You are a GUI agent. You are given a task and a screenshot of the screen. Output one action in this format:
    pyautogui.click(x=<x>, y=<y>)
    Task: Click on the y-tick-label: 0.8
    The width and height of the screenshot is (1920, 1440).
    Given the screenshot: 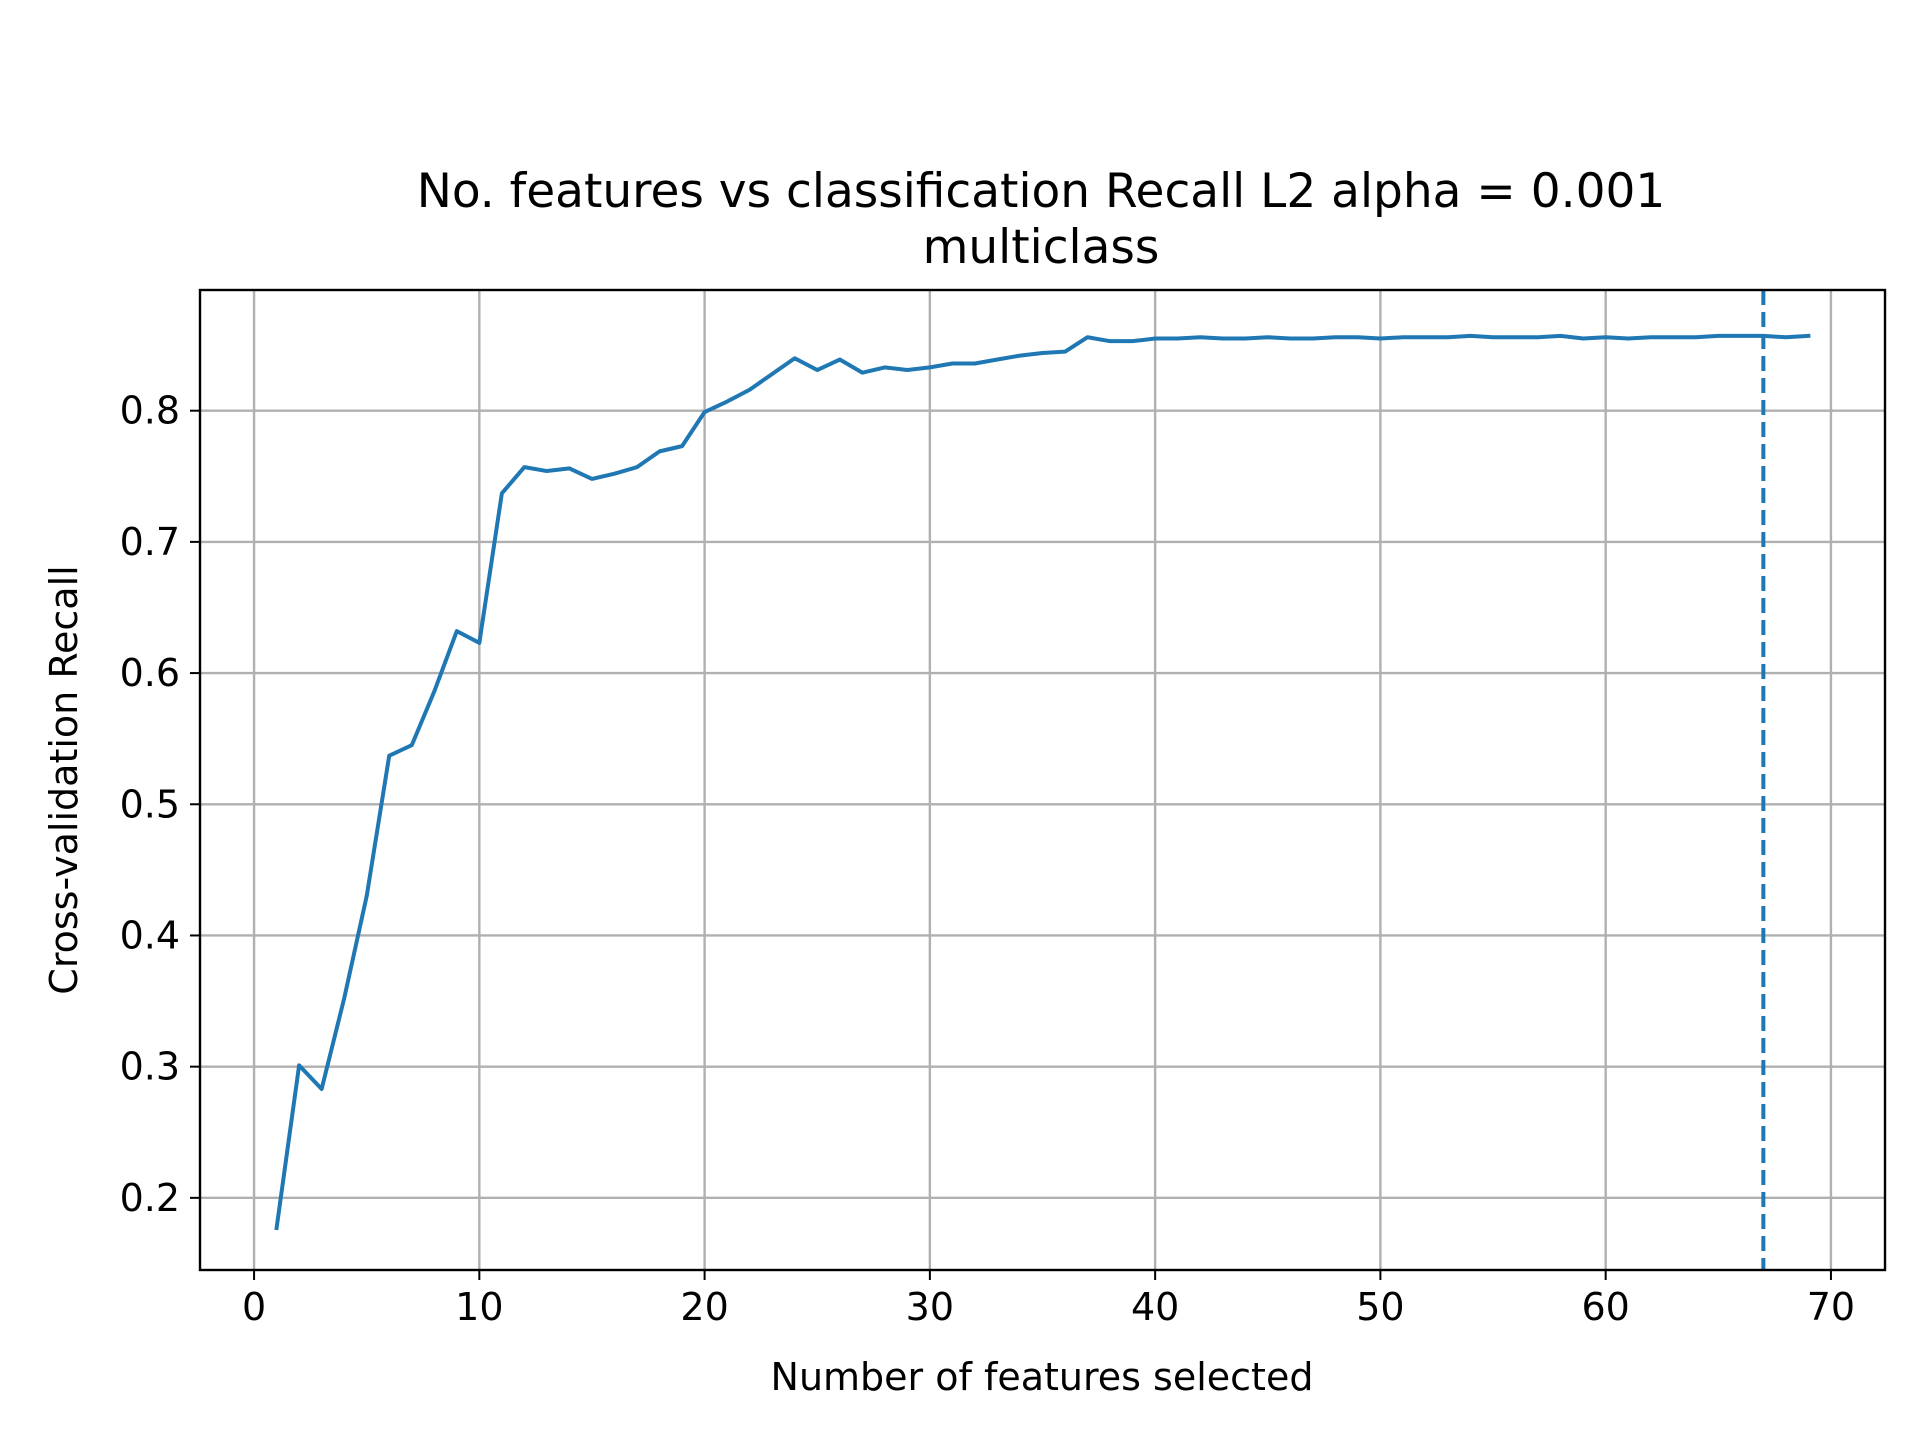 What is the action you would take?
    pyautogui.click(x=150, y=411)
    